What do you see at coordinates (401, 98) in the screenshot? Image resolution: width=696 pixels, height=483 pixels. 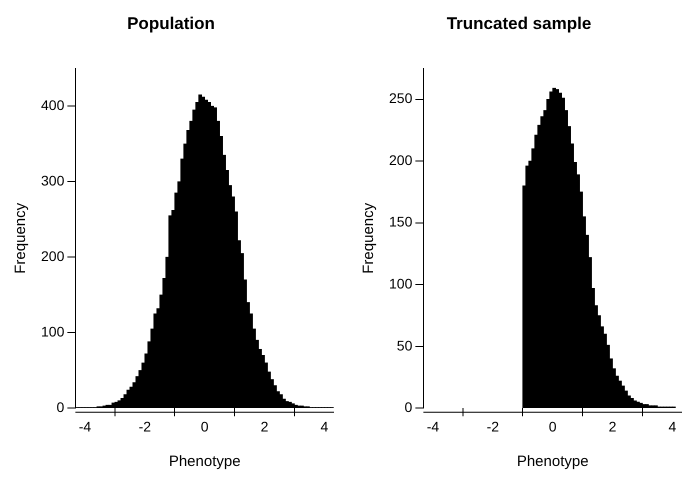 I see `y-tick-label: 250` at bounding box center [401, 98].